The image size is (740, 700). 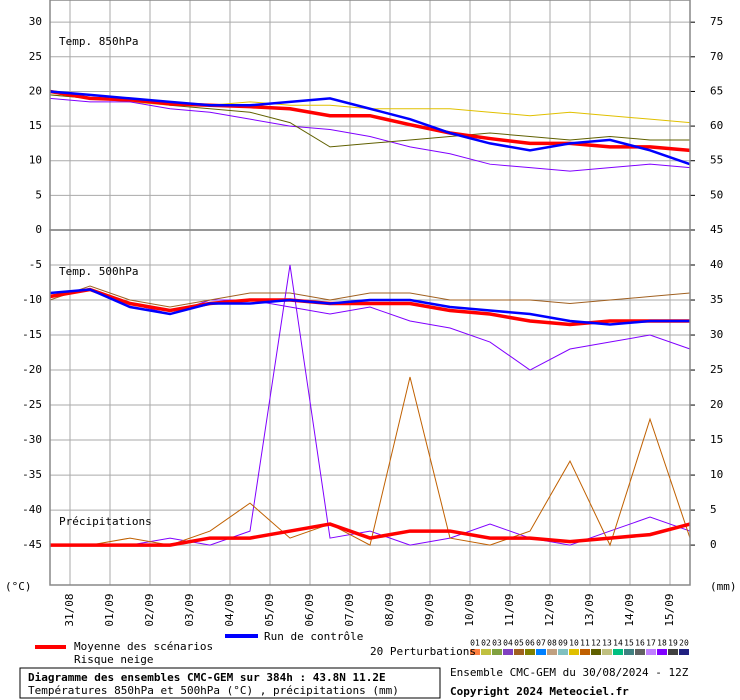 What do you see at coordinates (313, 636) in the screenshot?
I see `legend-label: Run de contrôle` at bounding box center [313, 636].